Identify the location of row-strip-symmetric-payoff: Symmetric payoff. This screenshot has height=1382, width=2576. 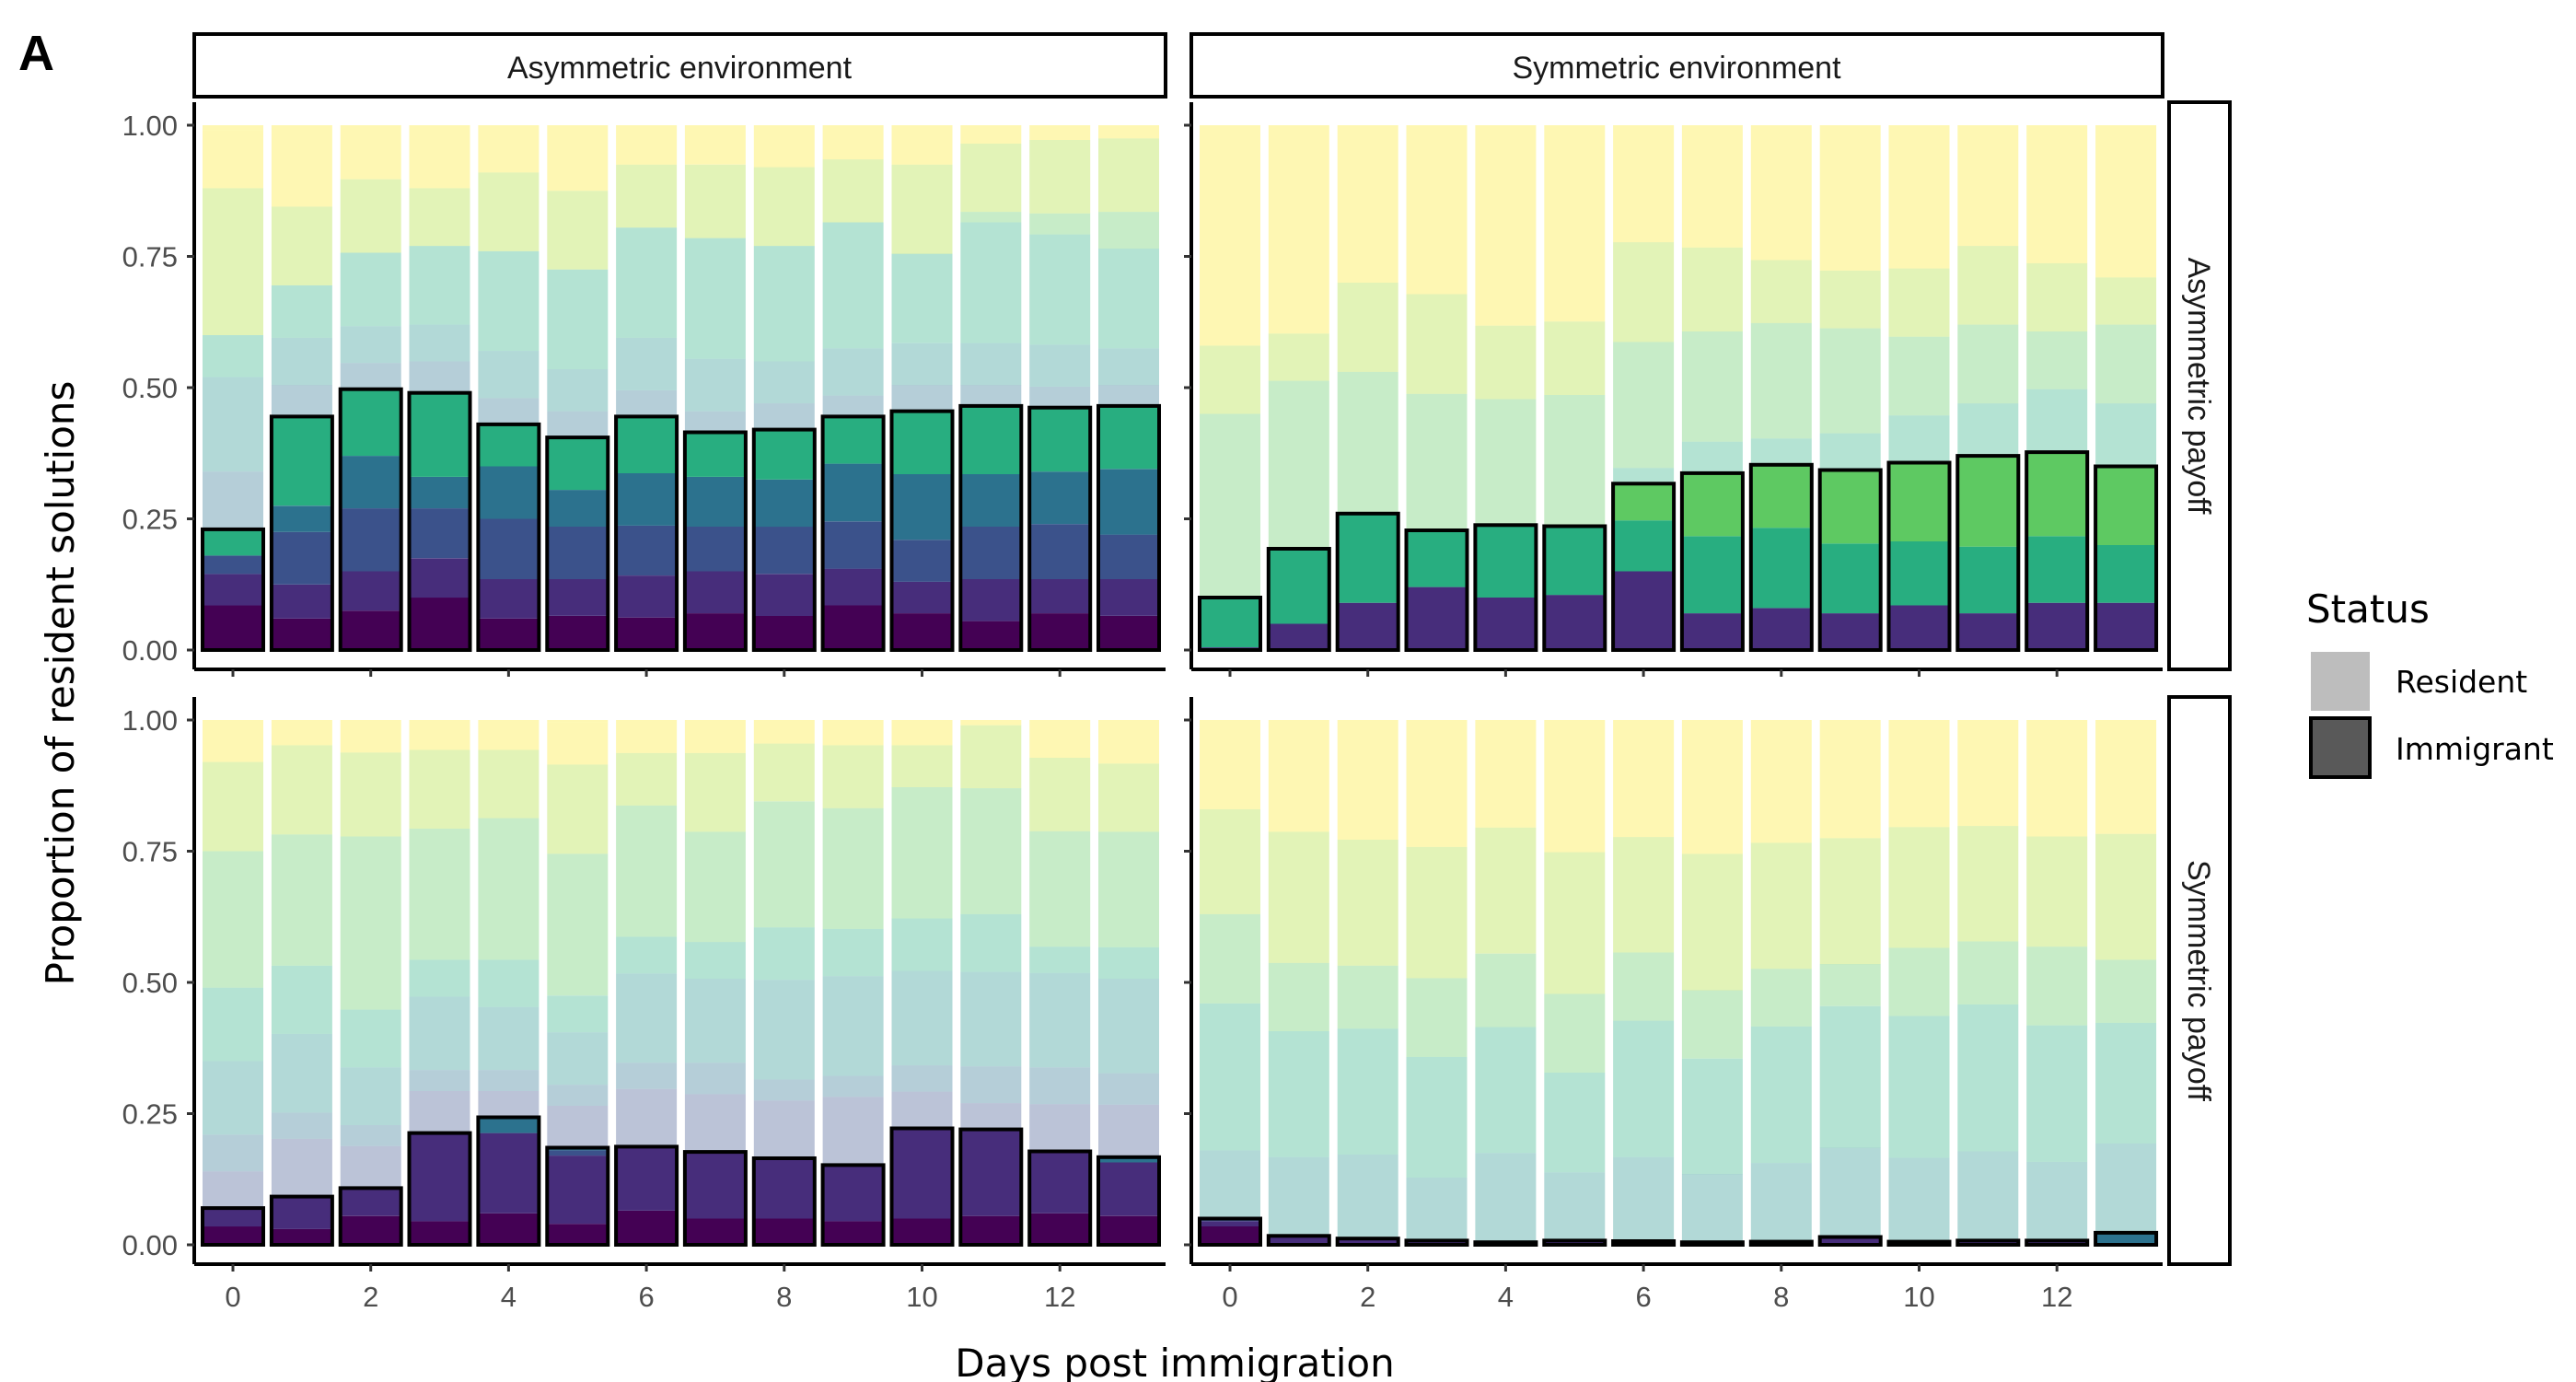
(2199, 980).